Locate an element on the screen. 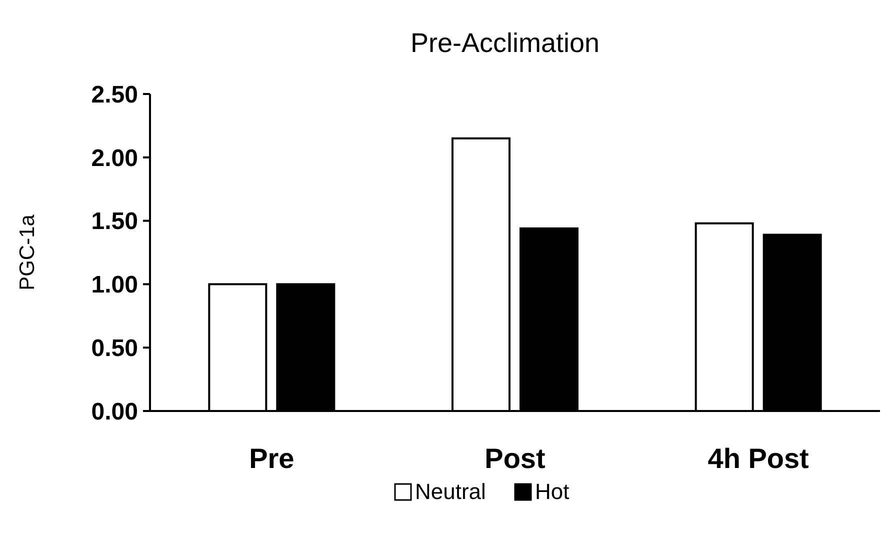  legend-label: Hot is located at coordinates (552, 491).